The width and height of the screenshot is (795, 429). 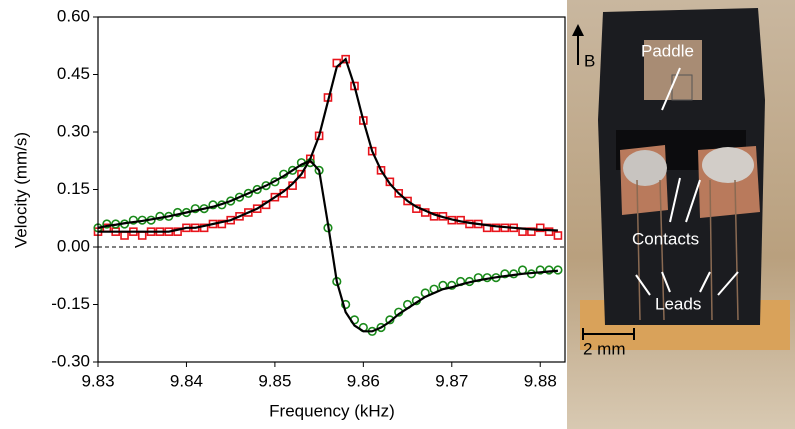 What do you see at coordinates (186, 380) in the screenshot?
I see `x-tick-label: 9.84` at bounding box center [186, 380].